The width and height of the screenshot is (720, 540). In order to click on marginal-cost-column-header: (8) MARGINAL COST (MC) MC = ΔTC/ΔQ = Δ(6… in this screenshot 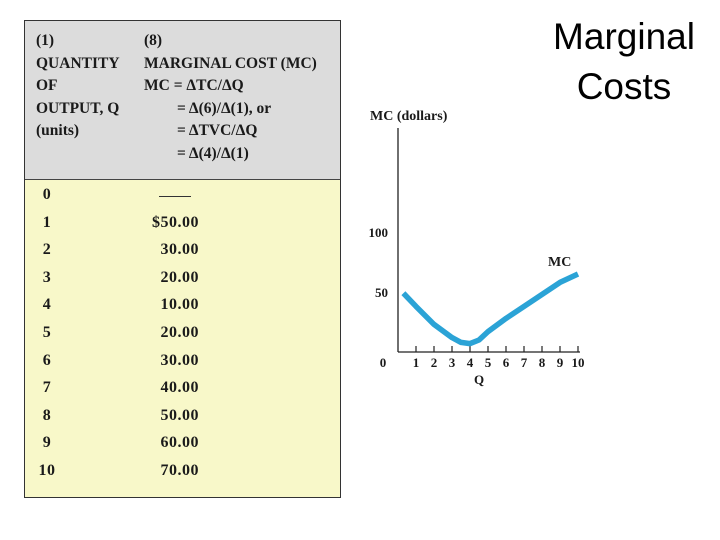, I will do `click(230, 97)`.